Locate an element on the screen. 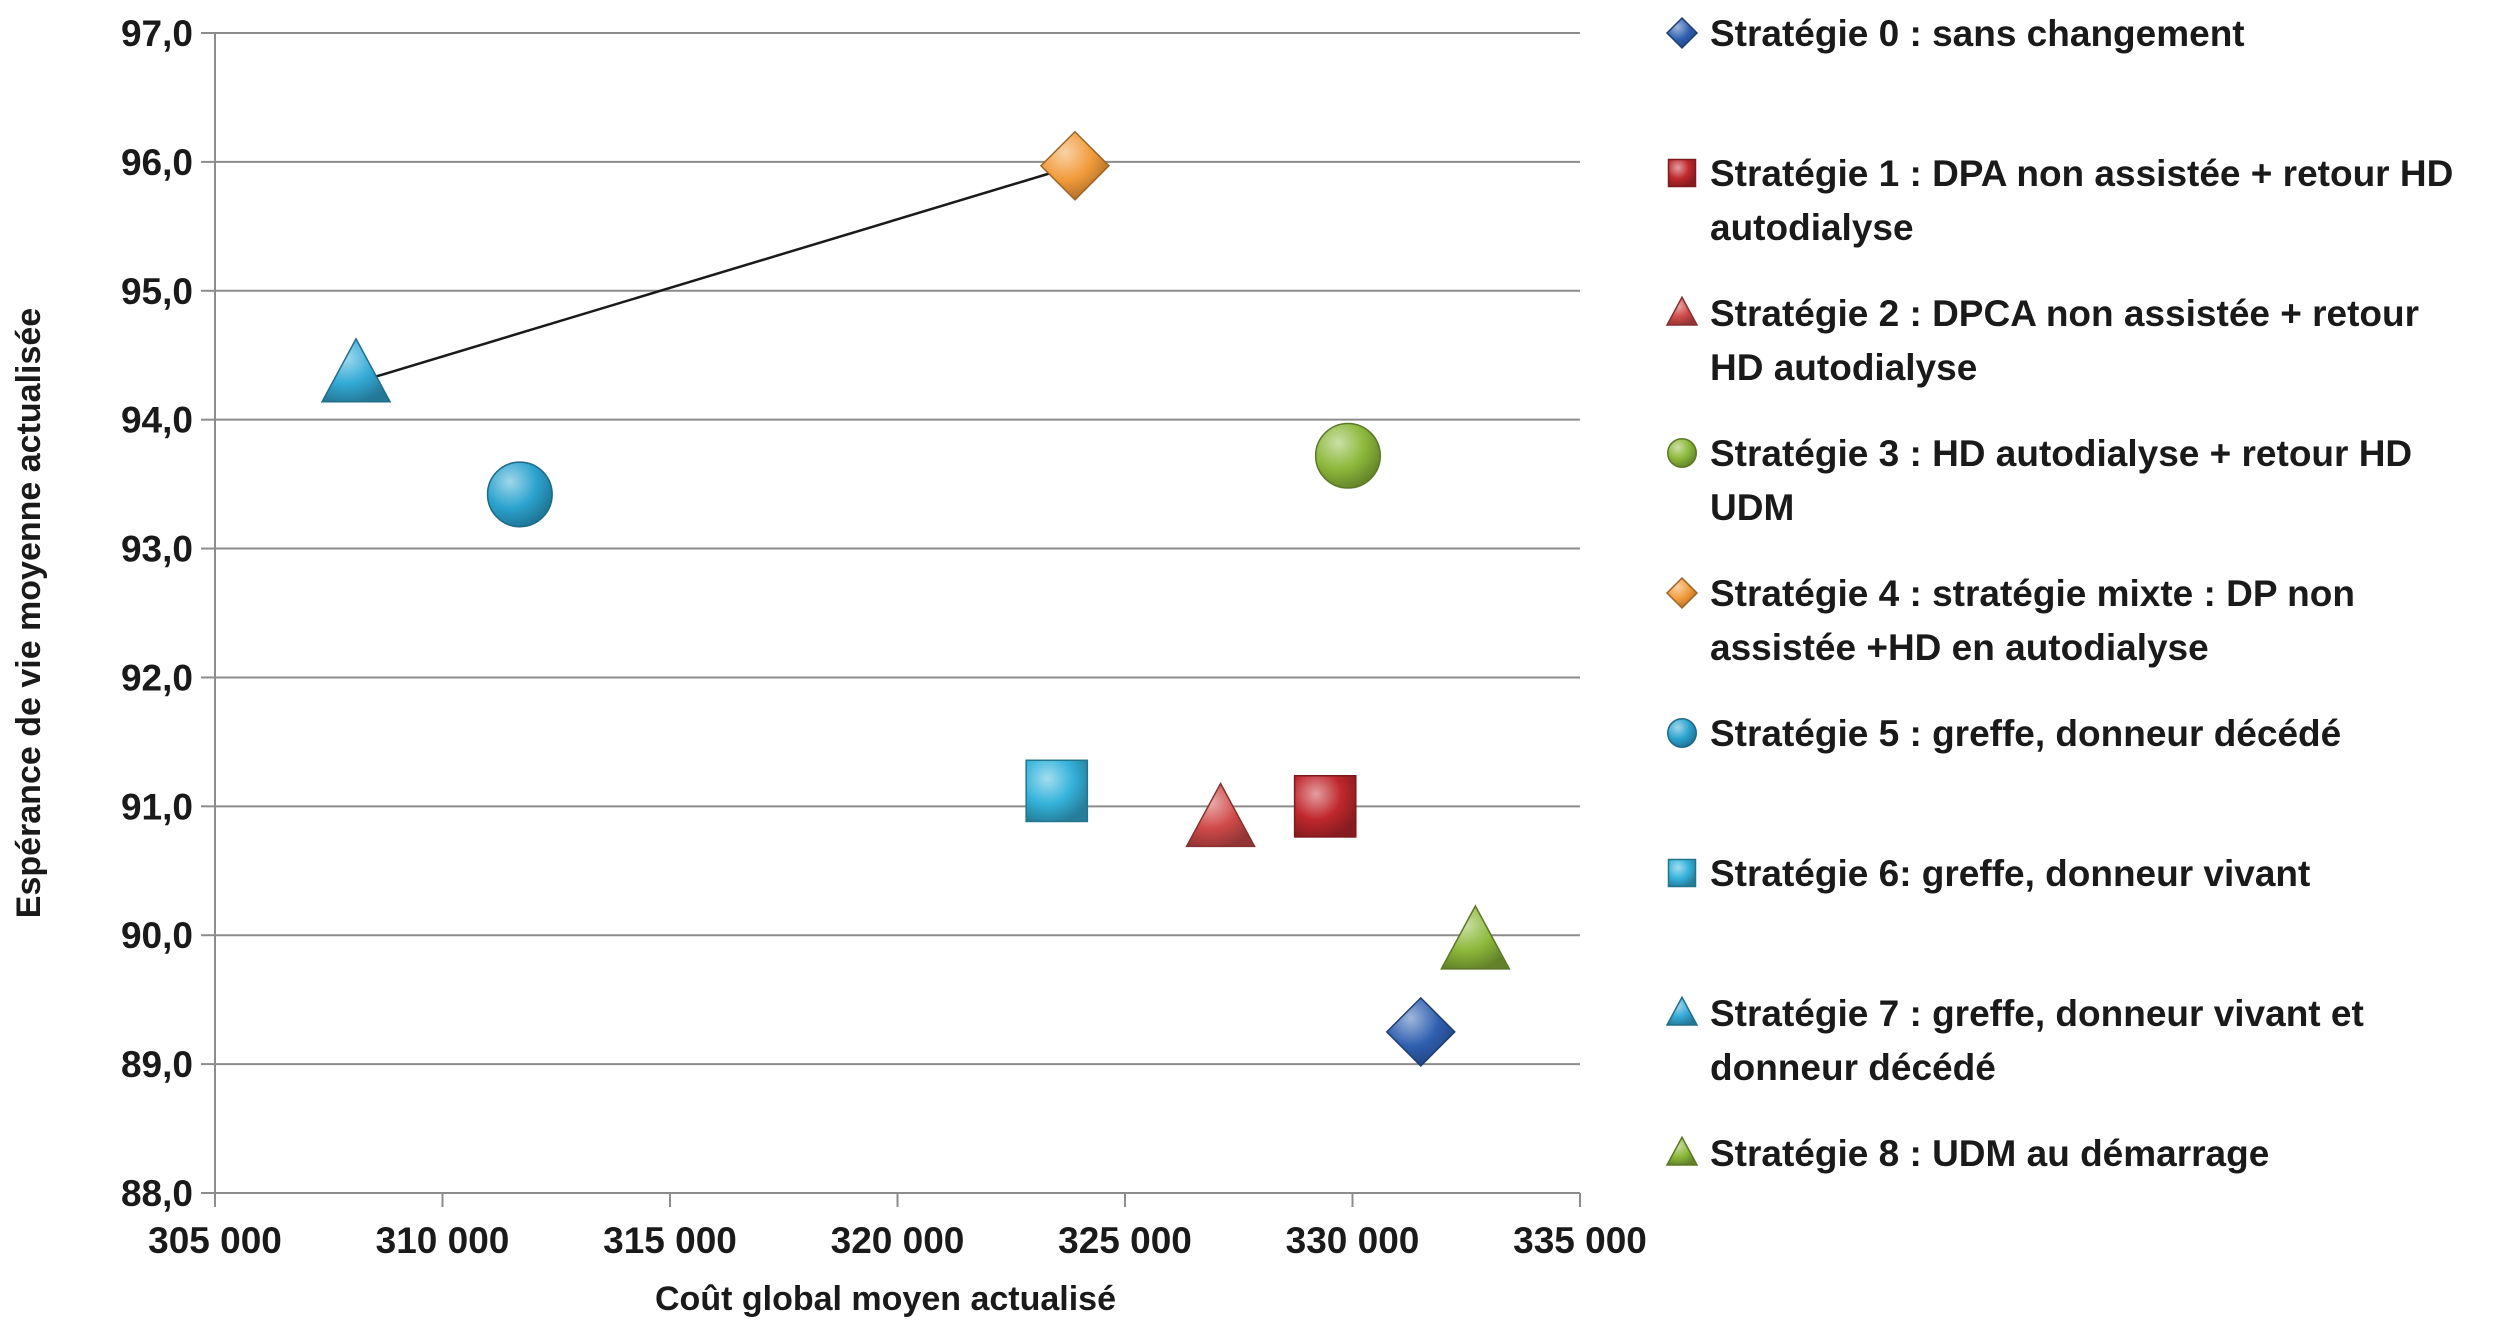 The image size is (2500, 1328). legend-label: donneur décédé is located at coordinates (1853, 1067).